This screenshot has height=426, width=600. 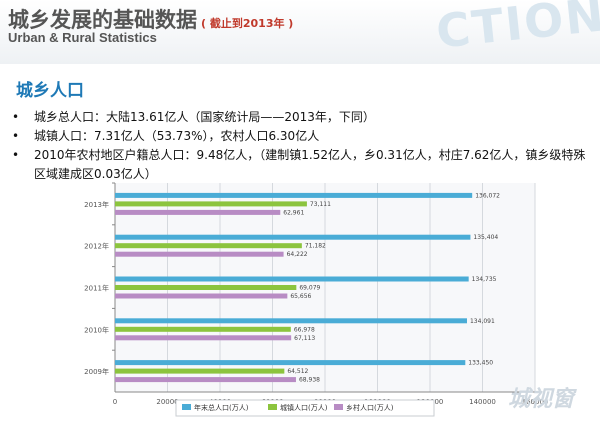 What do you see at coordinates (309, 288) in the screenshot?
I see `data-label: 69,079` at bounding box center [309, 288].